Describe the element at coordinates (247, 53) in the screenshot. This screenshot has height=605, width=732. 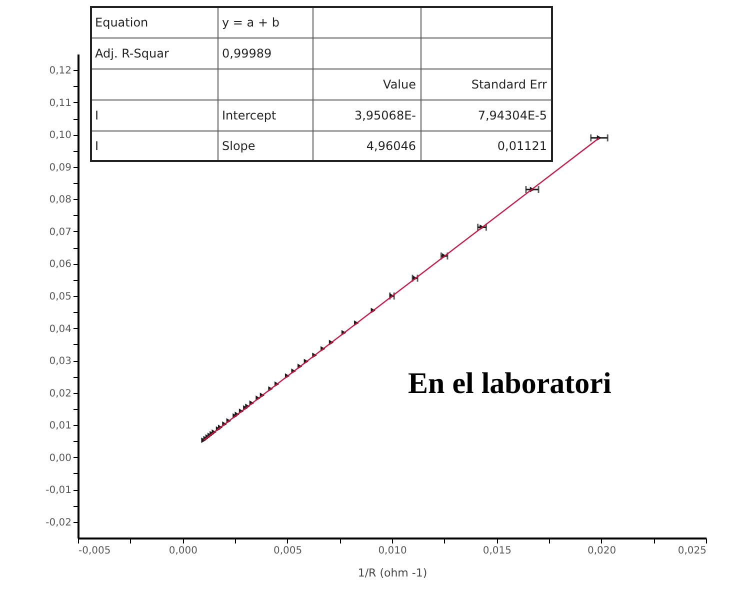
I see `annotation: 0,99989` at that location.